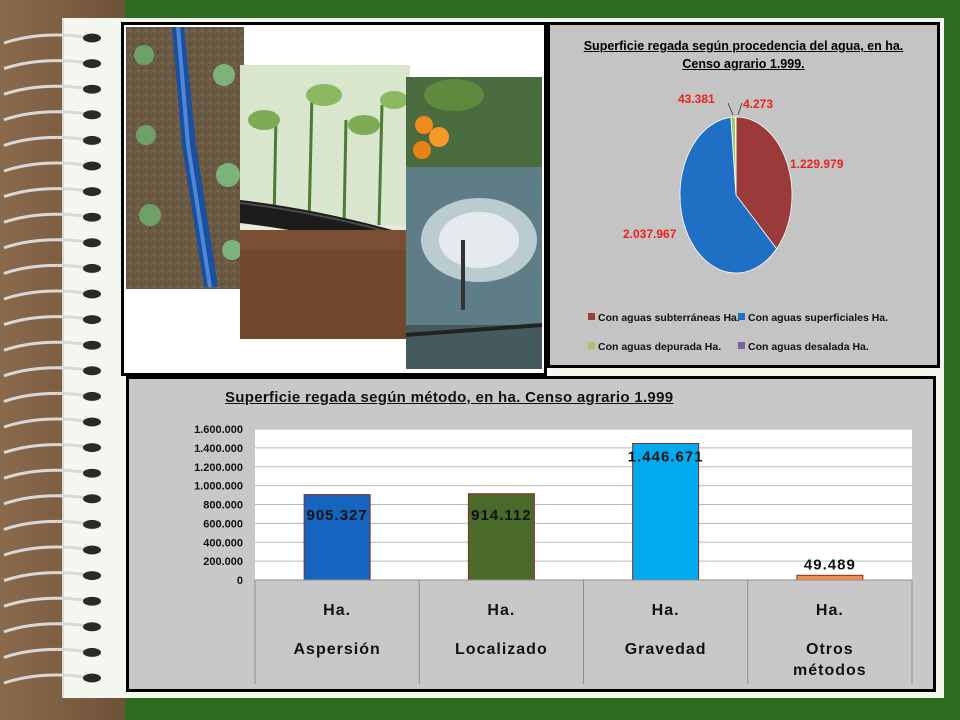 Image resolution: width=960 pixels, height=720 pixels. Describe the element at coordinates (501, 649) in the screenshot. I see `category-label-localizado: Localizado` at that location.